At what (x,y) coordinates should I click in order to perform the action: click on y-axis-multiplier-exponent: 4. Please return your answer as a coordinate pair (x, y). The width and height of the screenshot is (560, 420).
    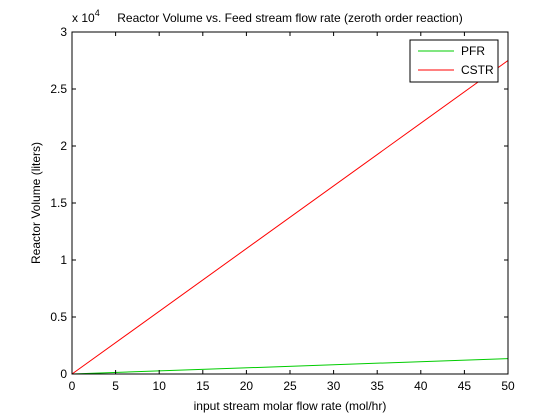
    Looking at the image, I should click on (97, 13).